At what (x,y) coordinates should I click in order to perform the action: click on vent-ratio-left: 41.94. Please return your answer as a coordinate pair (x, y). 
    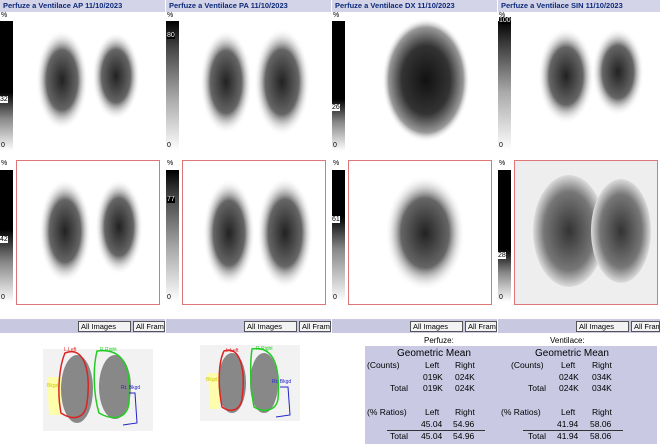
    Looking at the image, I should click on (568, 424).